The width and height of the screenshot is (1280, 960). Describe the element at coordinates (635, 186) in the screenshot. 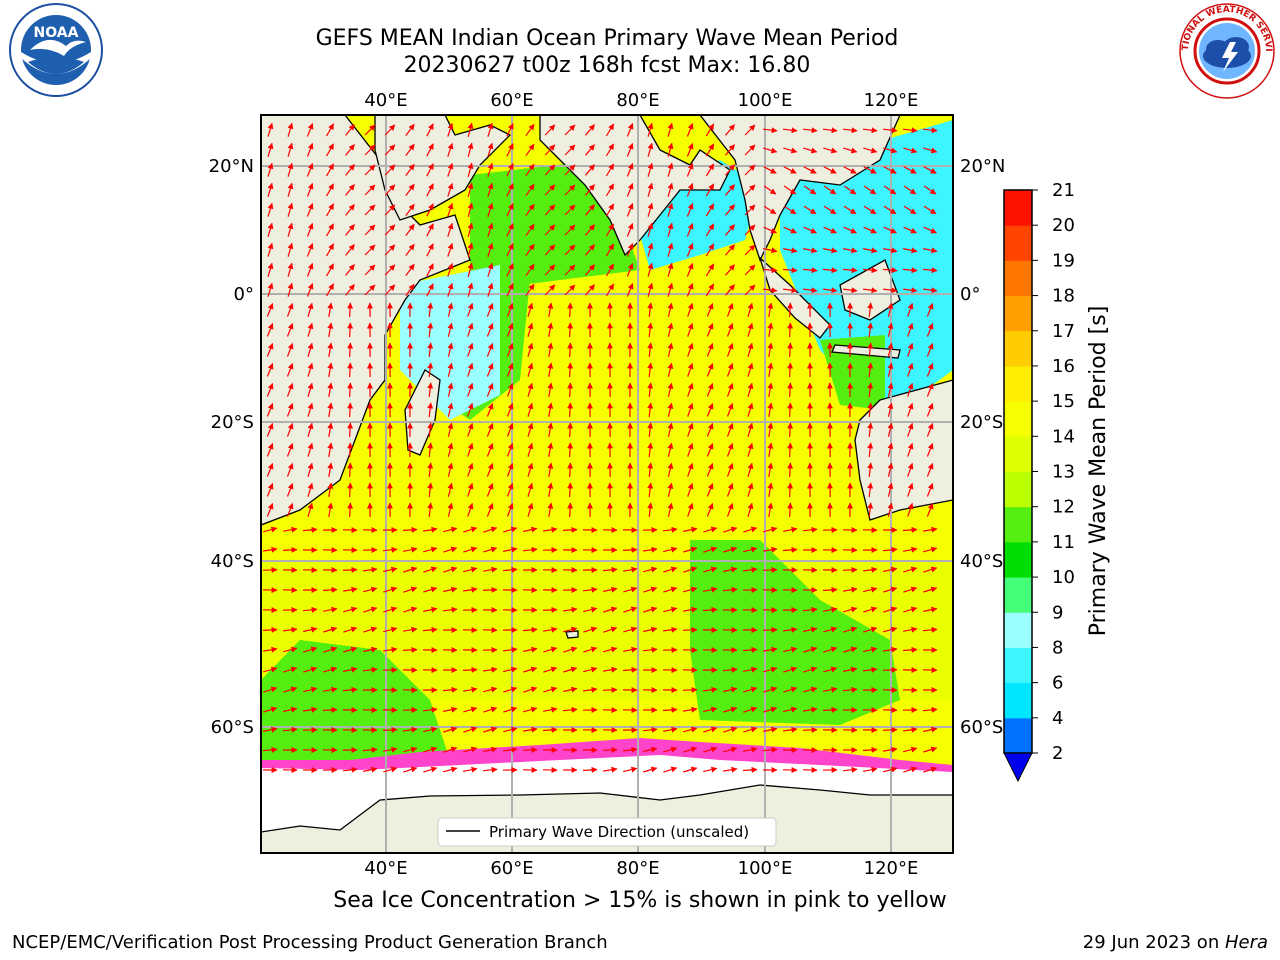

I see `land-india` at that location.